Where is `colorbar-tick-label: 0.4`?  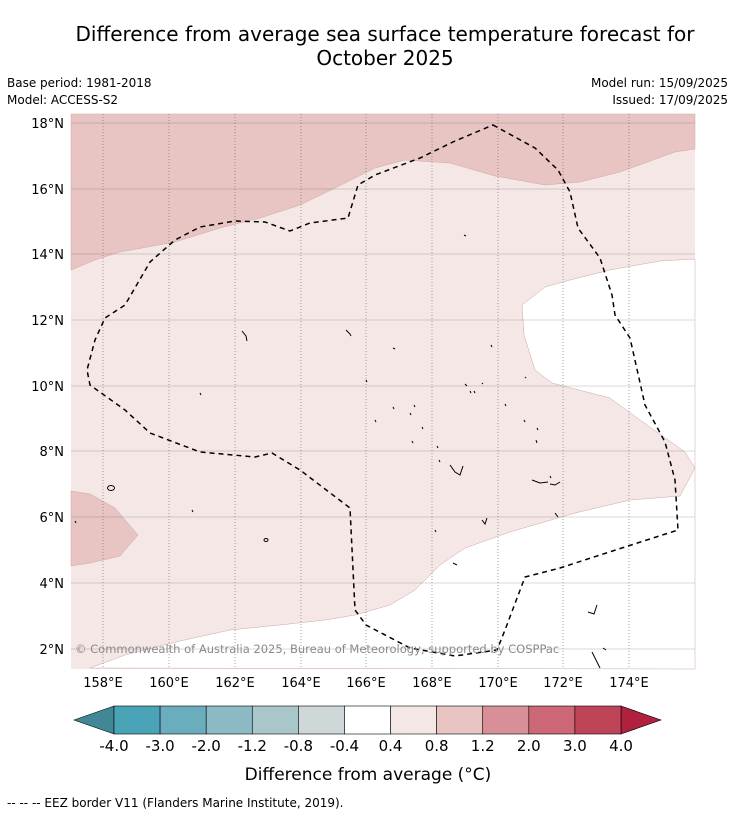
colorbar-tick-label: 0.4 is located at coordinates (391, 746).